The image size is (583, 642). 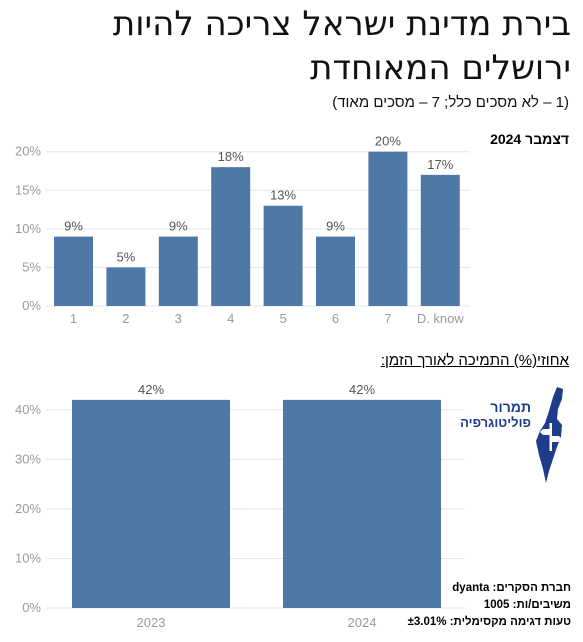 What do you see at coordinates (230, 318) in the screenshot?
I see `x-tick-label: 4` at bounding box center [230, 318].